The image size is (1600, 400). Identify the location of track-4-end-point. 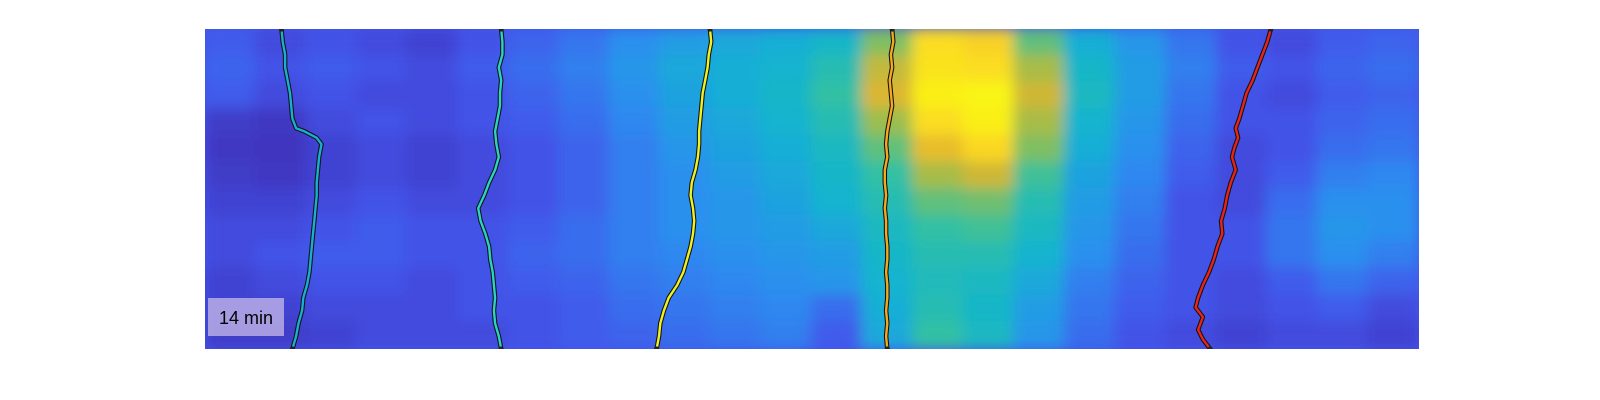
(887, 347).